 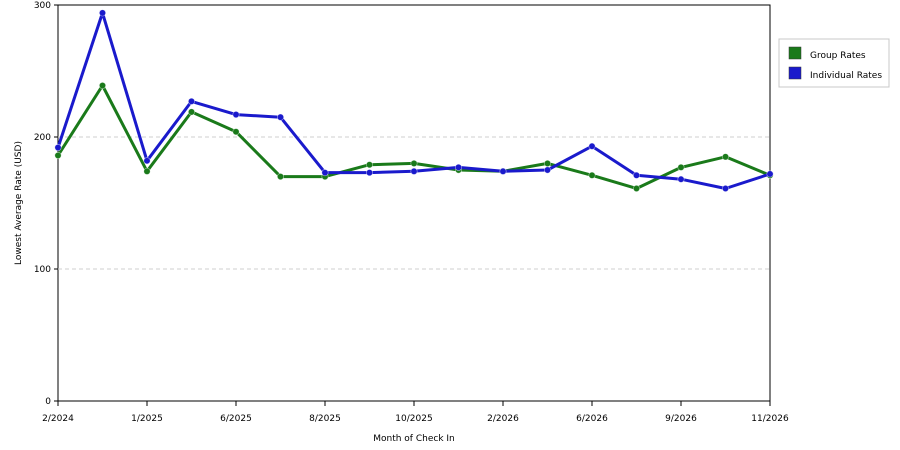 What do you see at coordinates (42, 270) in the screenshot?
I see `y-tick-label: 100` at bounding box center [42, 270].